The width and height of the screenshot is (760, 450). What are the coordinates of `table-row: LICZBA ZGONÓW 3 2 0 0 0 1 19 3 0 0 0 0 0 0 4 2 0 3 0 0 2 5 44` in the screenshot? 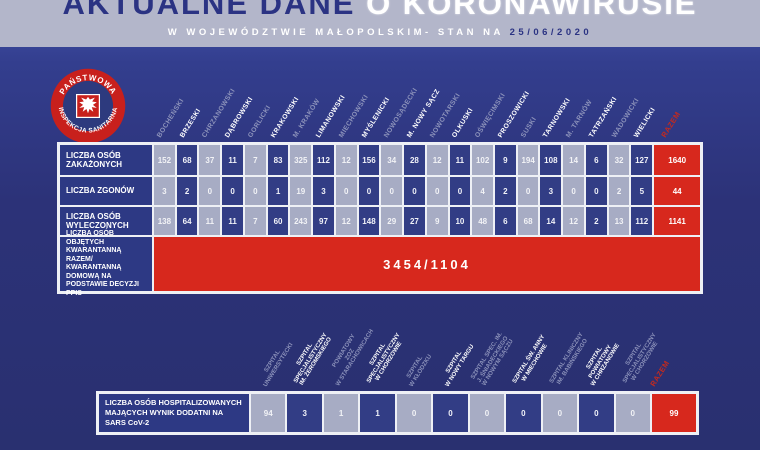 It's located at (380, 191).